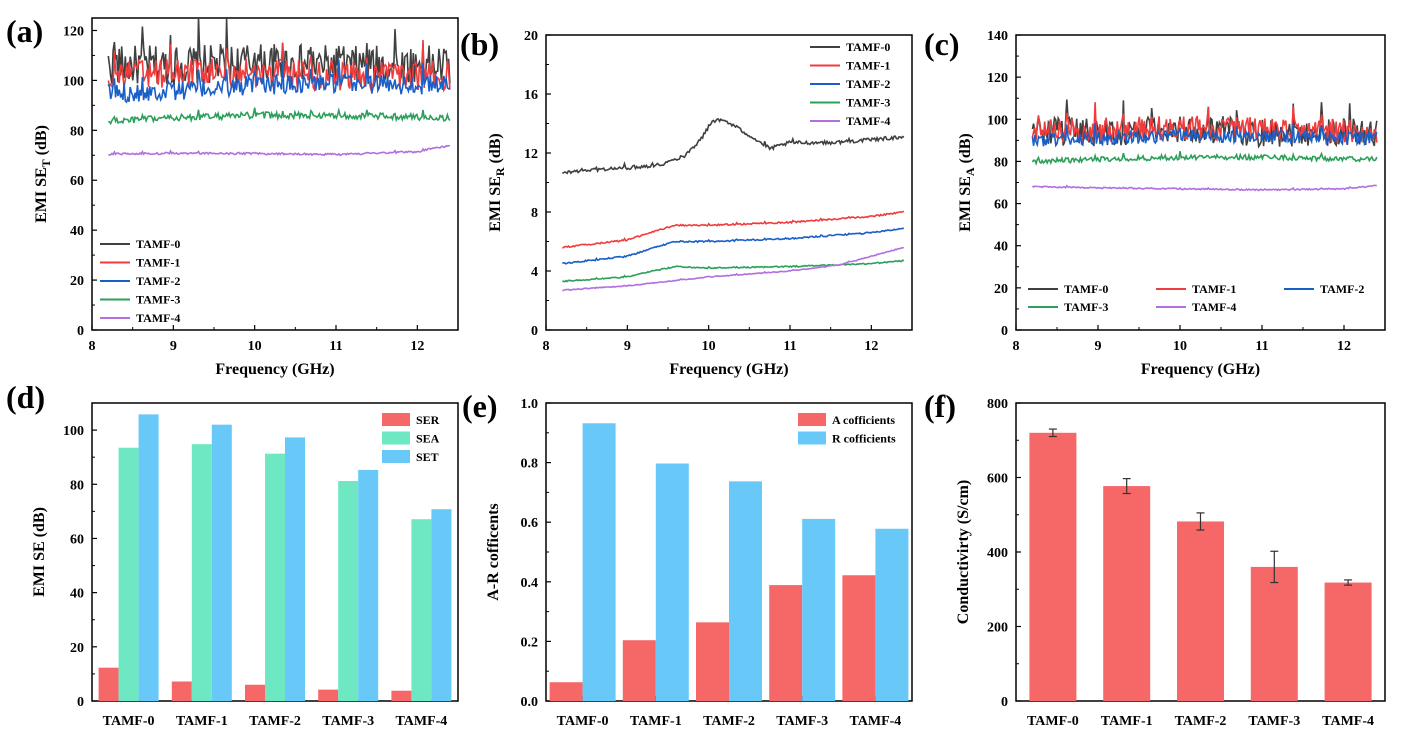 Image resolution: width=1421 pixels, height=750 pixels. What do you see at coordinates (531, 95) in the screenshot?
I see `y-tick-label: 16` at bounding box center [531, 95].